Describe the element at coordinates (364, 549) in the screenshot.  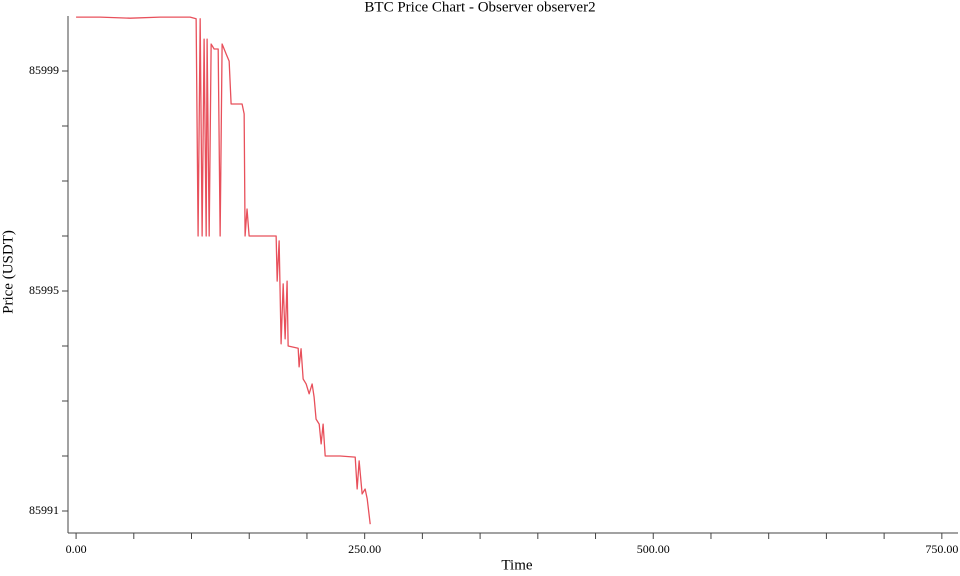
I see `x-tick-label: 250.00` at that location.